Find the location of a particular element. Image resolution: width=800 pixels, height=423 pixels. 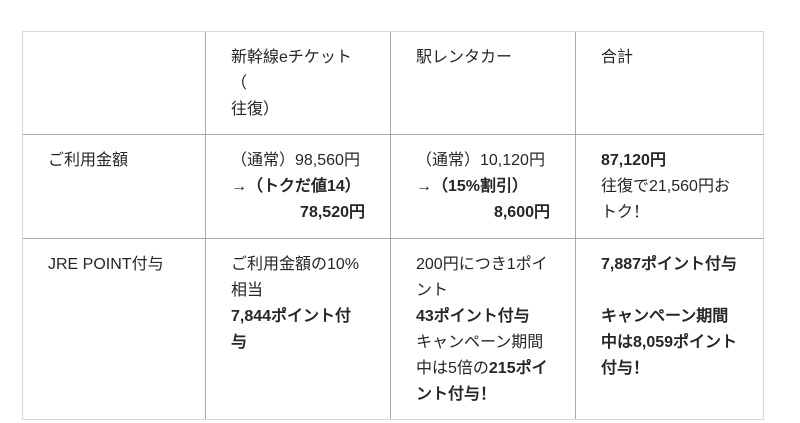

blank-line is located at coordinates (114, 58).